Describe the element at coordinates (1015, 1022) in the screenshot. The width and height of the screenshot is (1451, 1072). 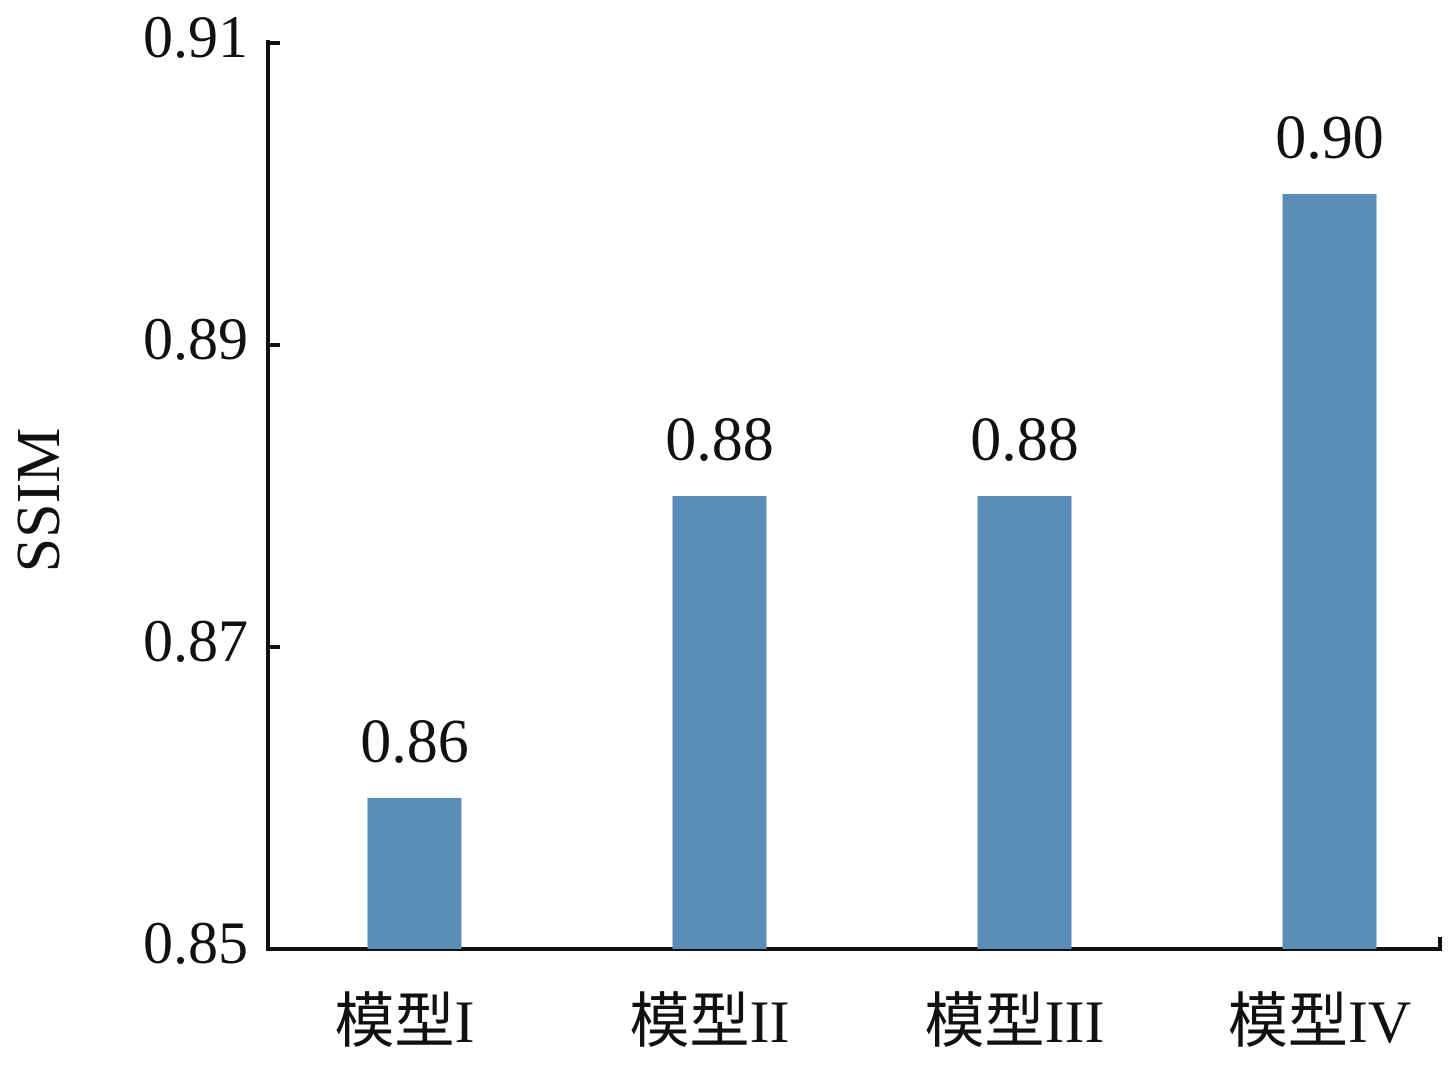
I see `x-tick-label: 模型III` at that location.